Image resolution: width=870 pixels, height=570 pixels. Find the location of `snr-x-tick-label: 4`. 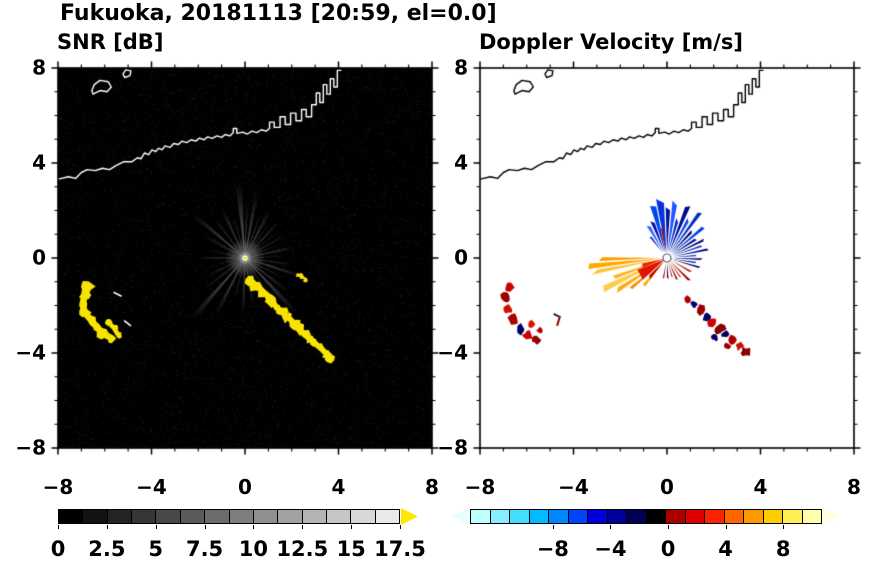

snr-x-tick-label: 4 is located at coordinates (338, 487).